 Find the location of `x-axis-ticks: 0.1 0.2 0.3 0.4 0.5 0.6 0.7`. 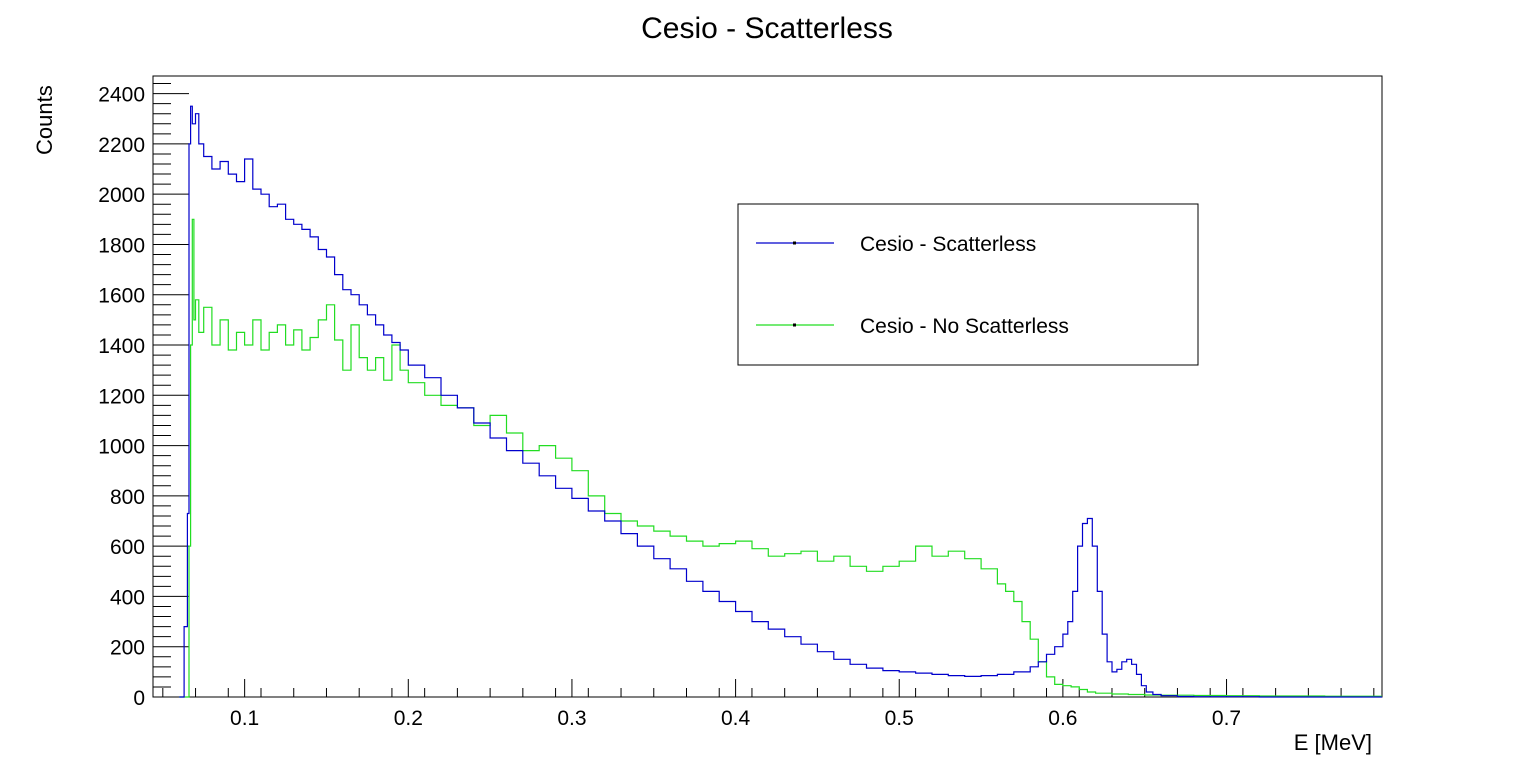

x-axis-ticks: 0.1 0.2 0.3 0.4 0.5 0.6 0.7 is located at coordinates (768, 704).